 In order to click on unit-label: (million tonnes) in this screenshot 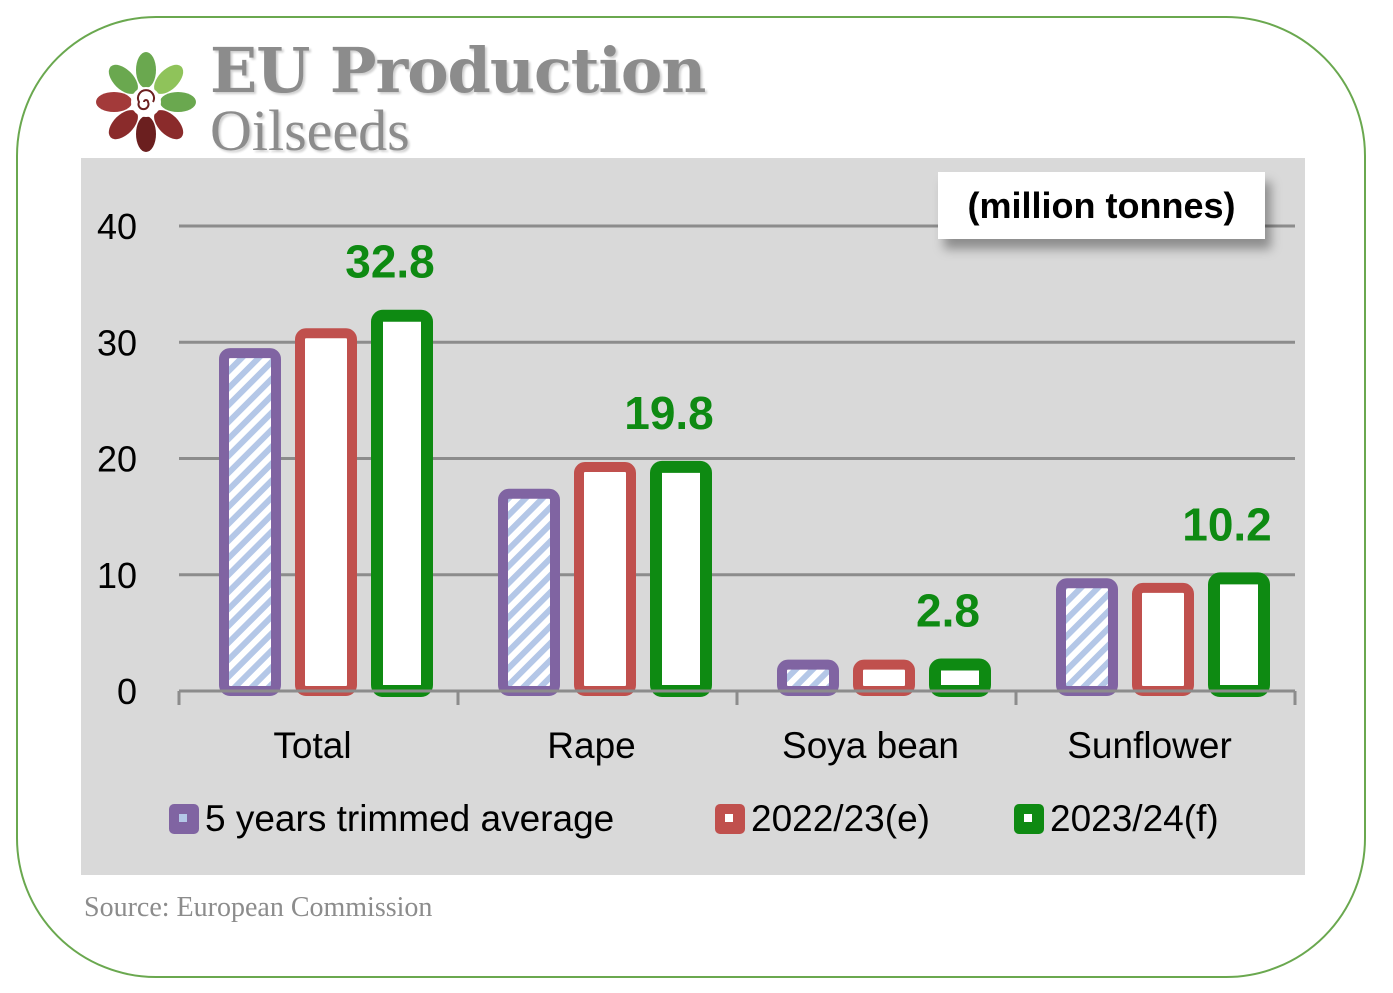, I will do `click(1101, 205)`.